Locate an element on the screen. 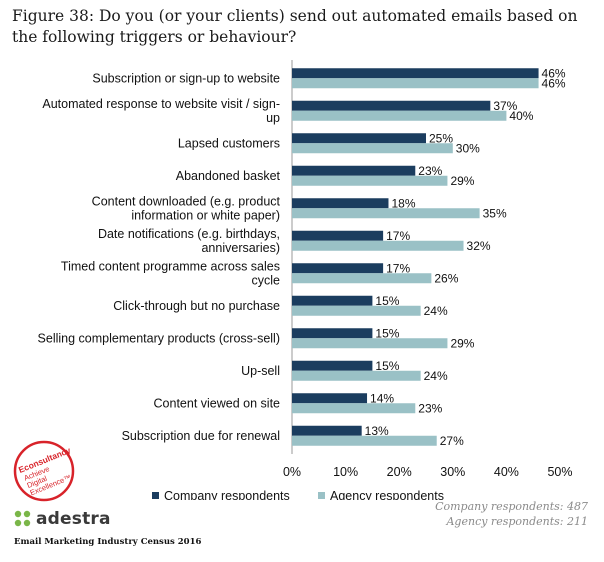 The image size is (604, 562). econsultancy-logo: Econsultancy Achieve Digital Excellence™ is located at coordinates (44, 471).